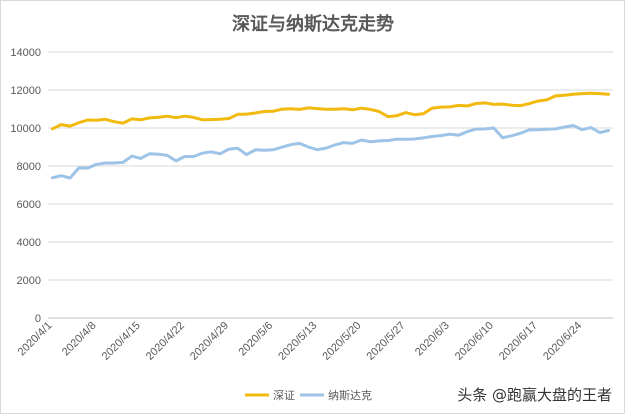 The width and height of the screenshot is (626, 415). Describe the element at coordinates (29, 205) in the screenshot. I see `y-tick-label: 6000` at that location.